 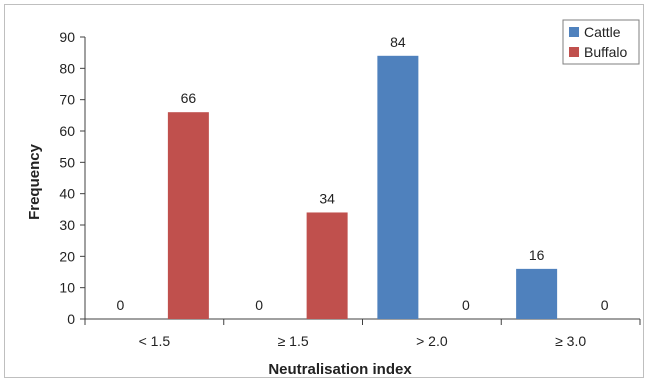 What do you see at coordinates (606, 52) in the screenshot?
I see `legend-label: Buffalo` at bounding box center [606, 52].